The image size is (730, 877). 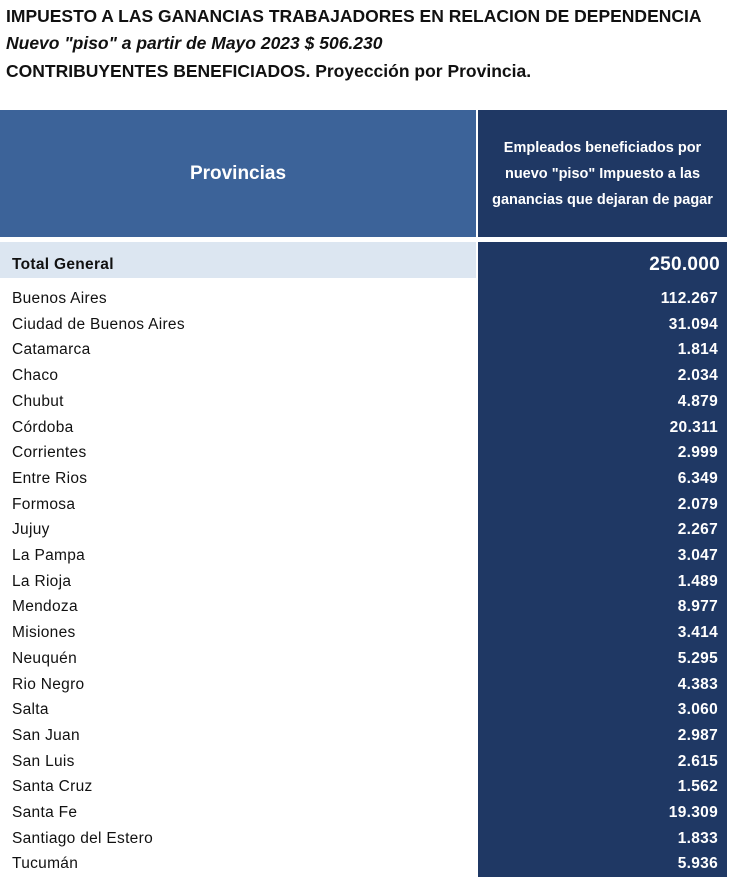 What do you see at coordinates (59, 298) in the screenshot?
I see `province-name: Buenos Aires` at bounding box center [59, 298].